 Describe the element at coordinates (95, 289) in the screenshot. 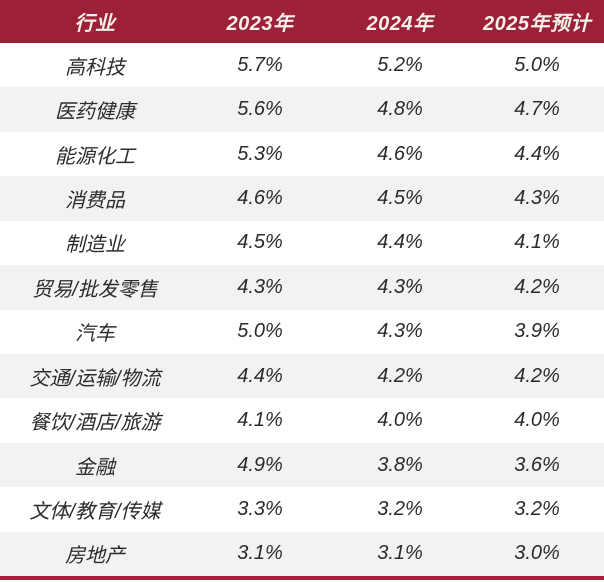

I see `industry-label: 贸易/批发零售` at that location.